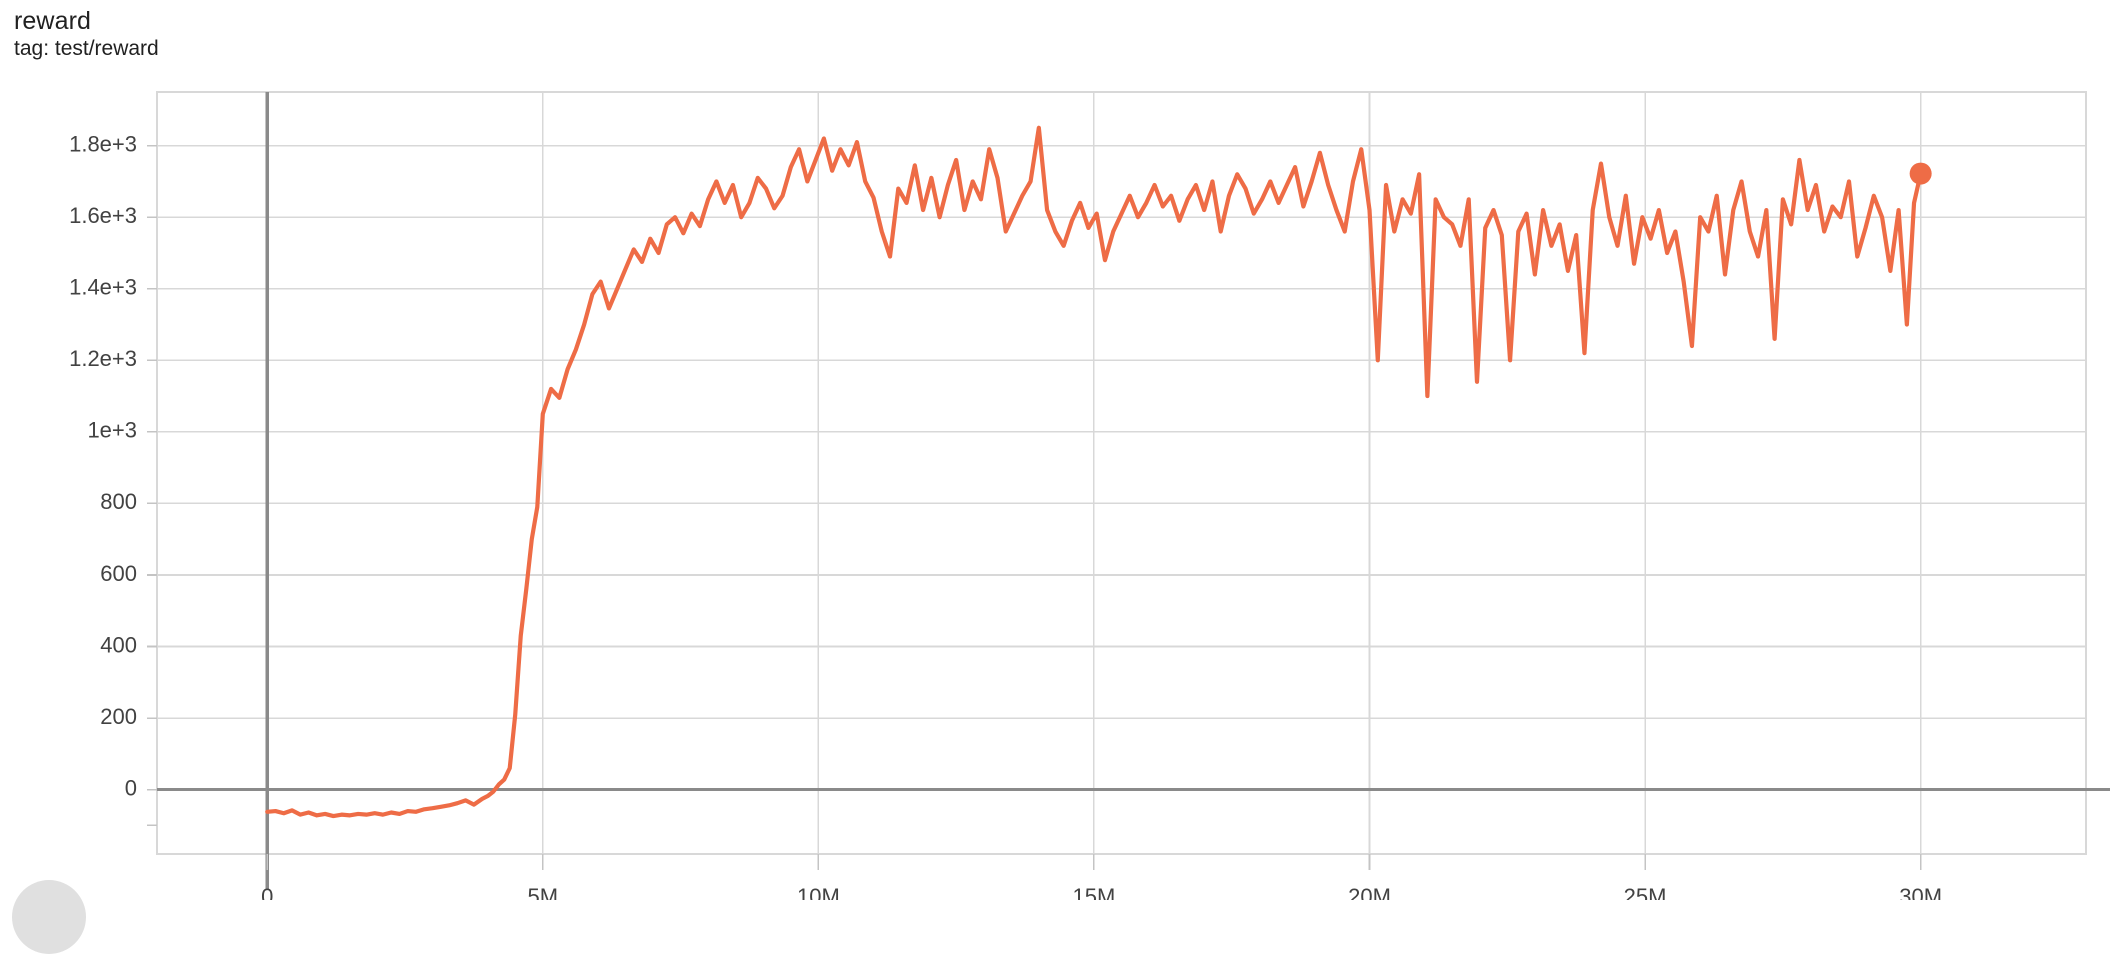  Describe the element at coordinates (118, 501) in the screenshot. I see `y-tick-label: 800` at that location.